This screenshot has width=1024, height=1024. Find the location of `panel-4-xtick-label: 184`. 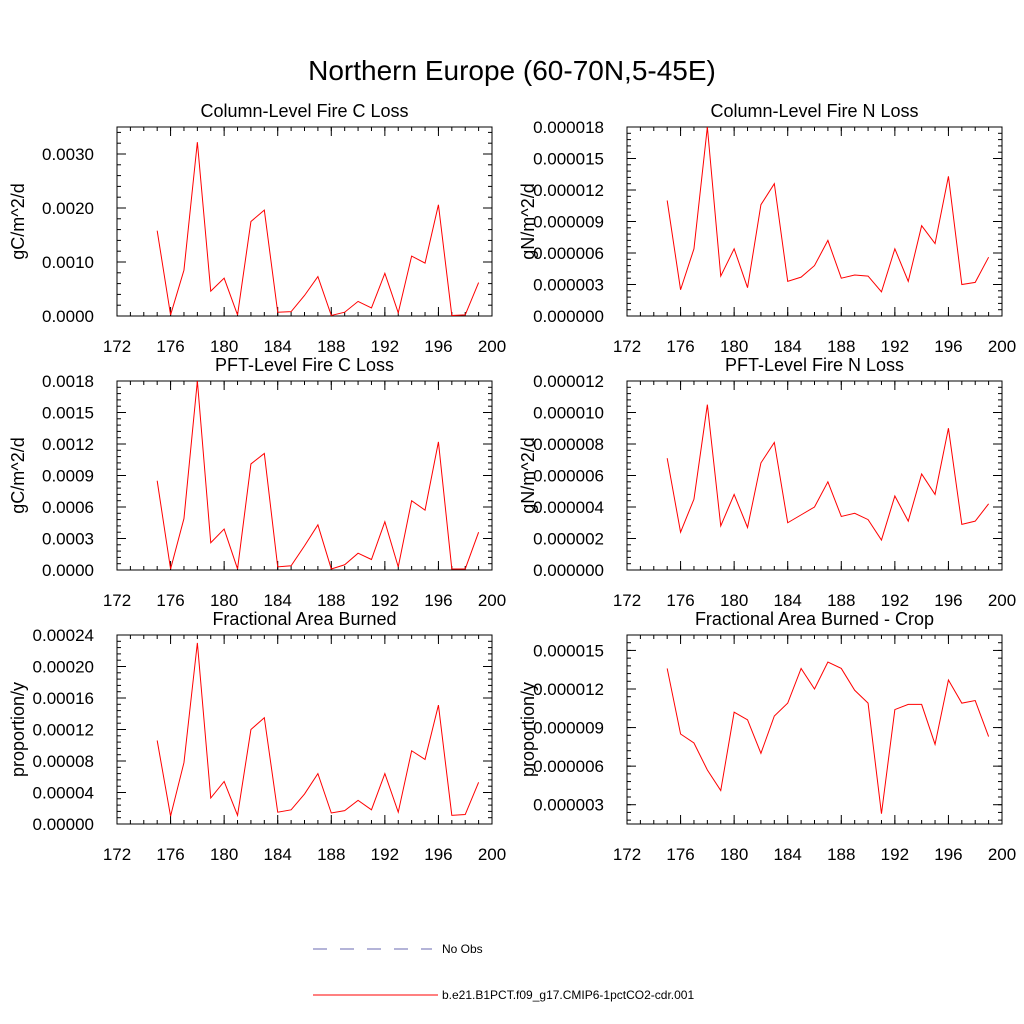

panel-4-xtick-label: 184 is located at coordinates (788, 600).